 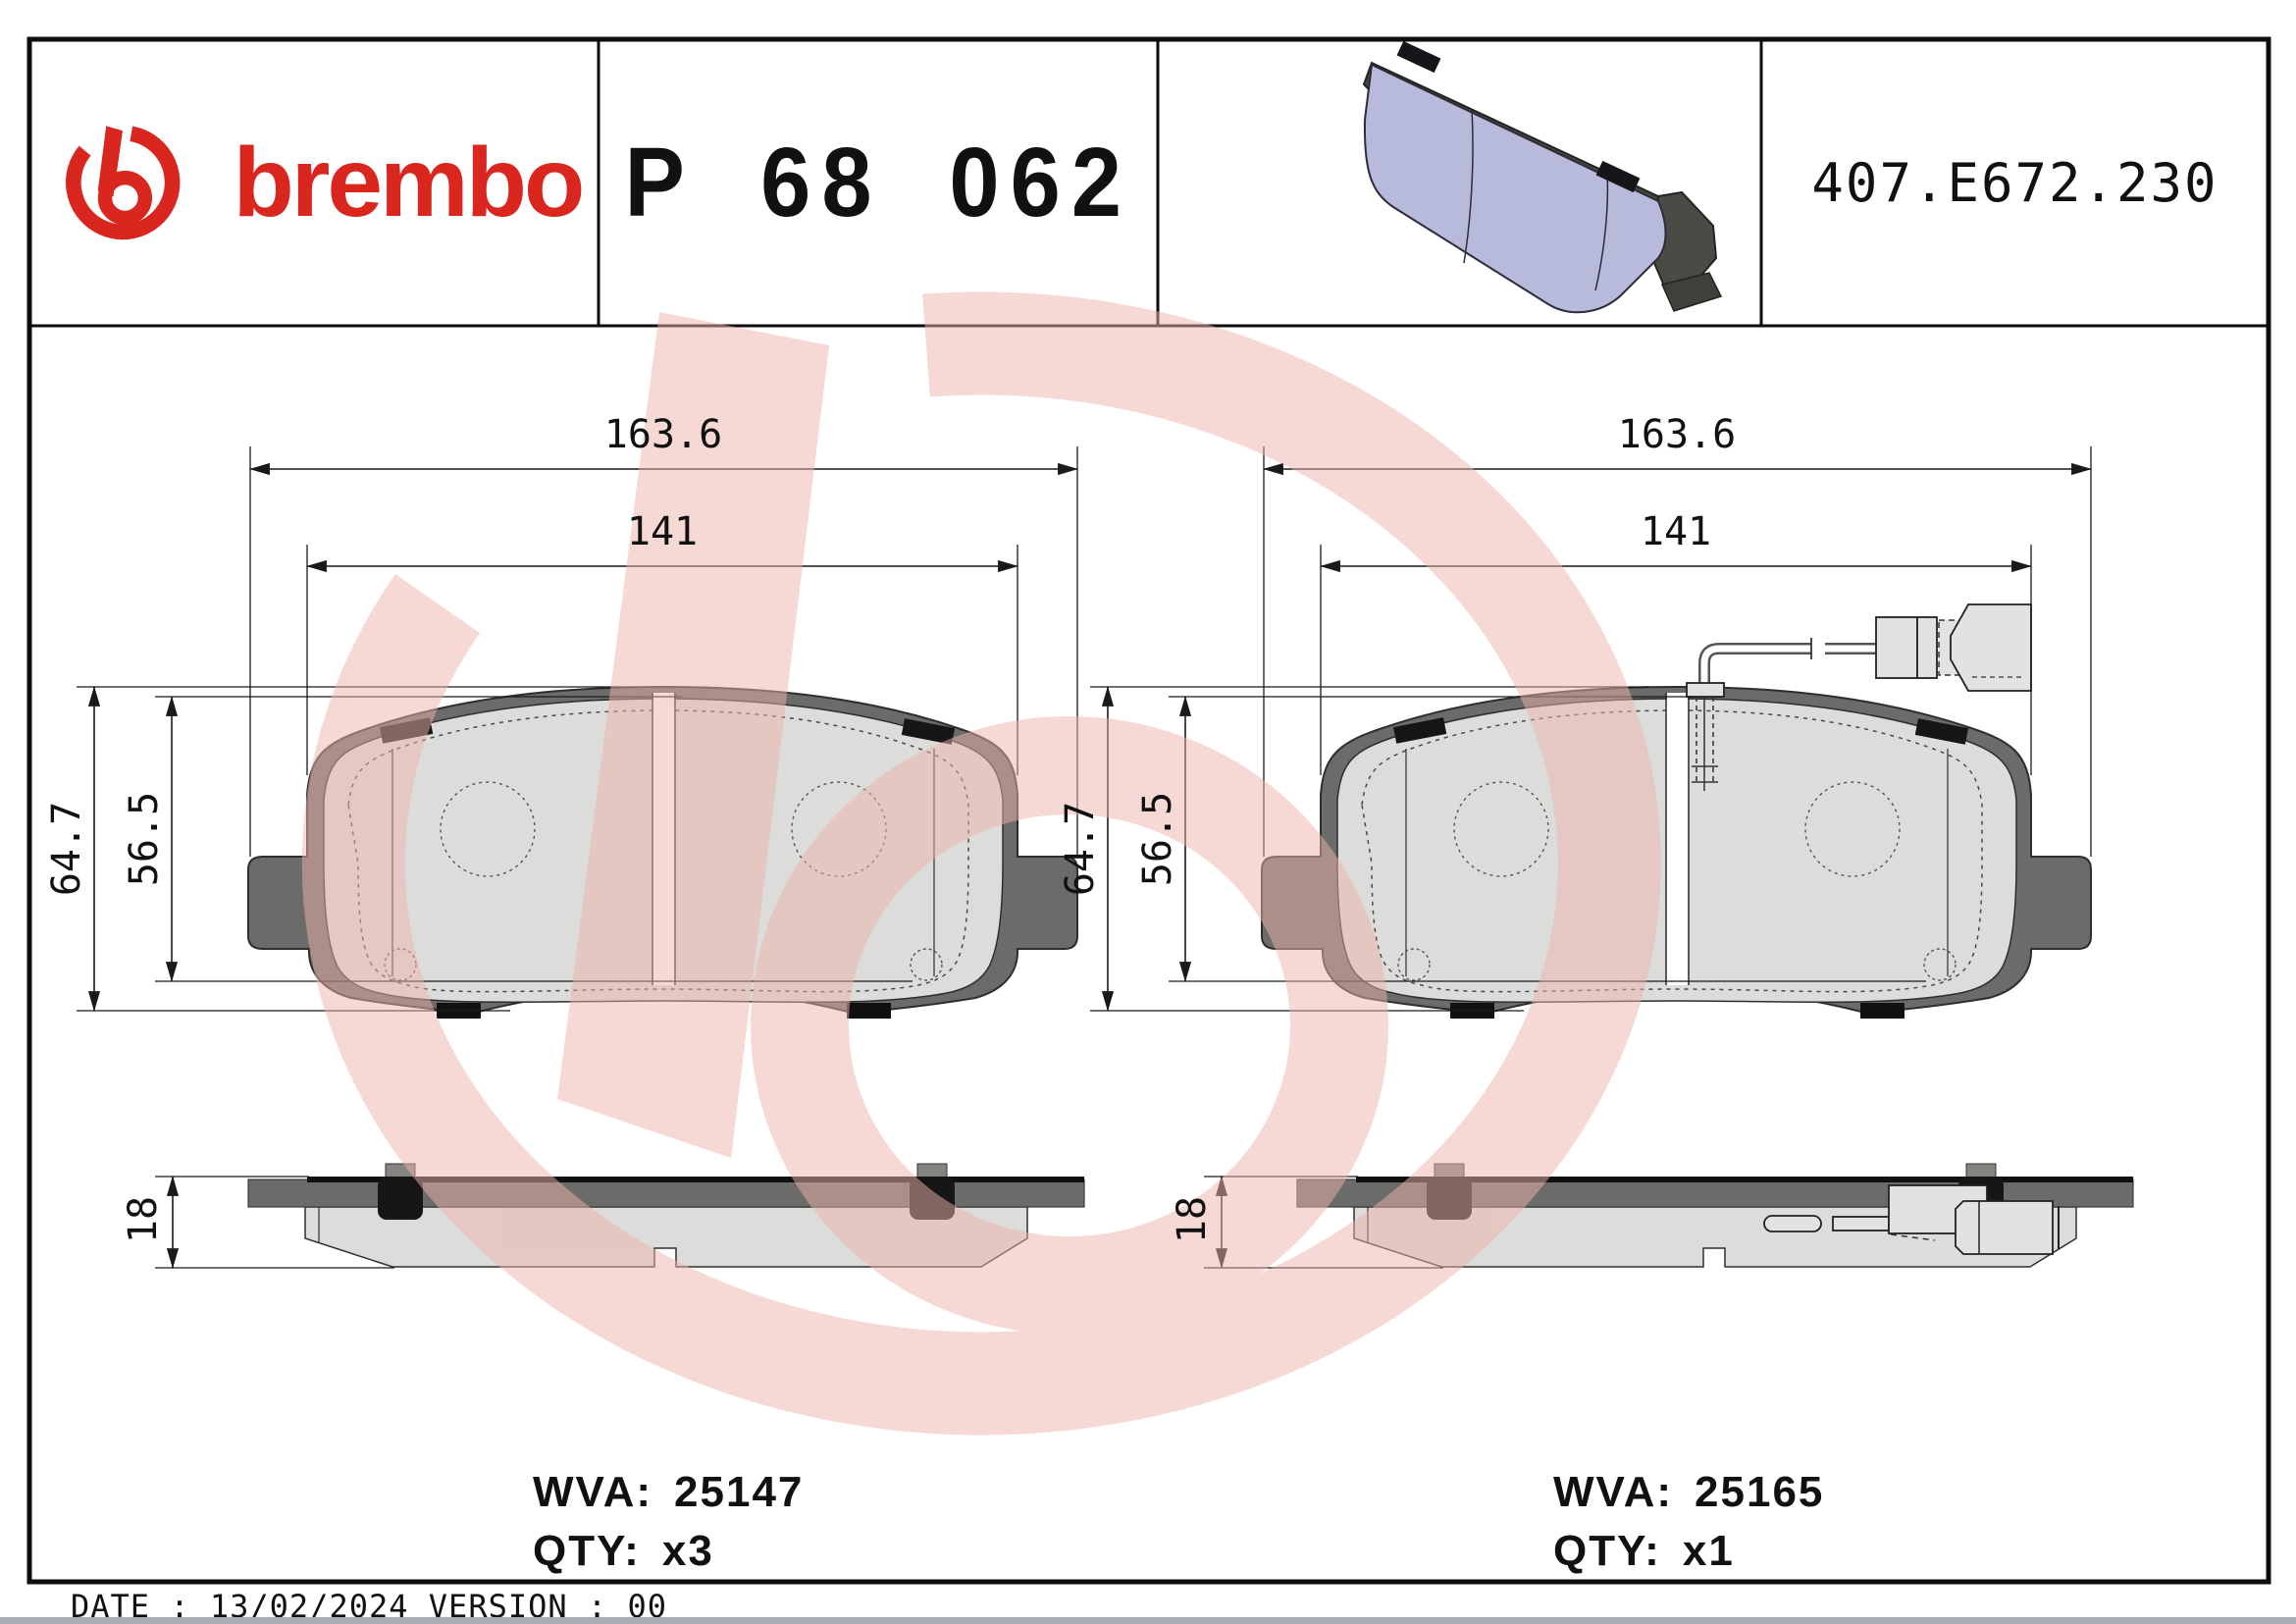 I want to click on wva-value: 25147, so click(x=739, y=1492).